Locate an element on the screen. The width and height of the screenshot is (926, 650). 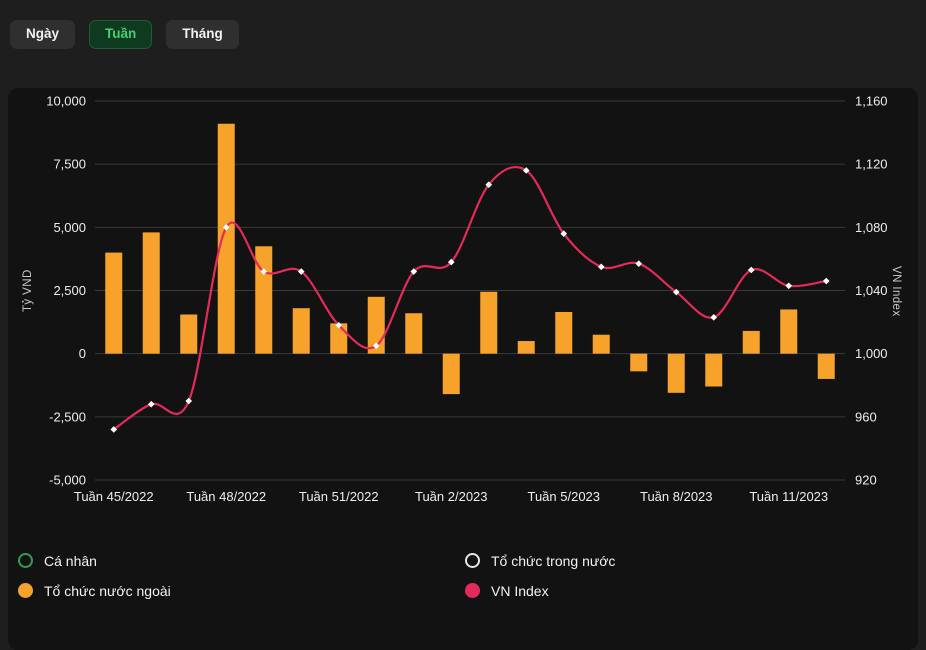
right-axis-tick: 1,040 is located at coordinates (871, 290).